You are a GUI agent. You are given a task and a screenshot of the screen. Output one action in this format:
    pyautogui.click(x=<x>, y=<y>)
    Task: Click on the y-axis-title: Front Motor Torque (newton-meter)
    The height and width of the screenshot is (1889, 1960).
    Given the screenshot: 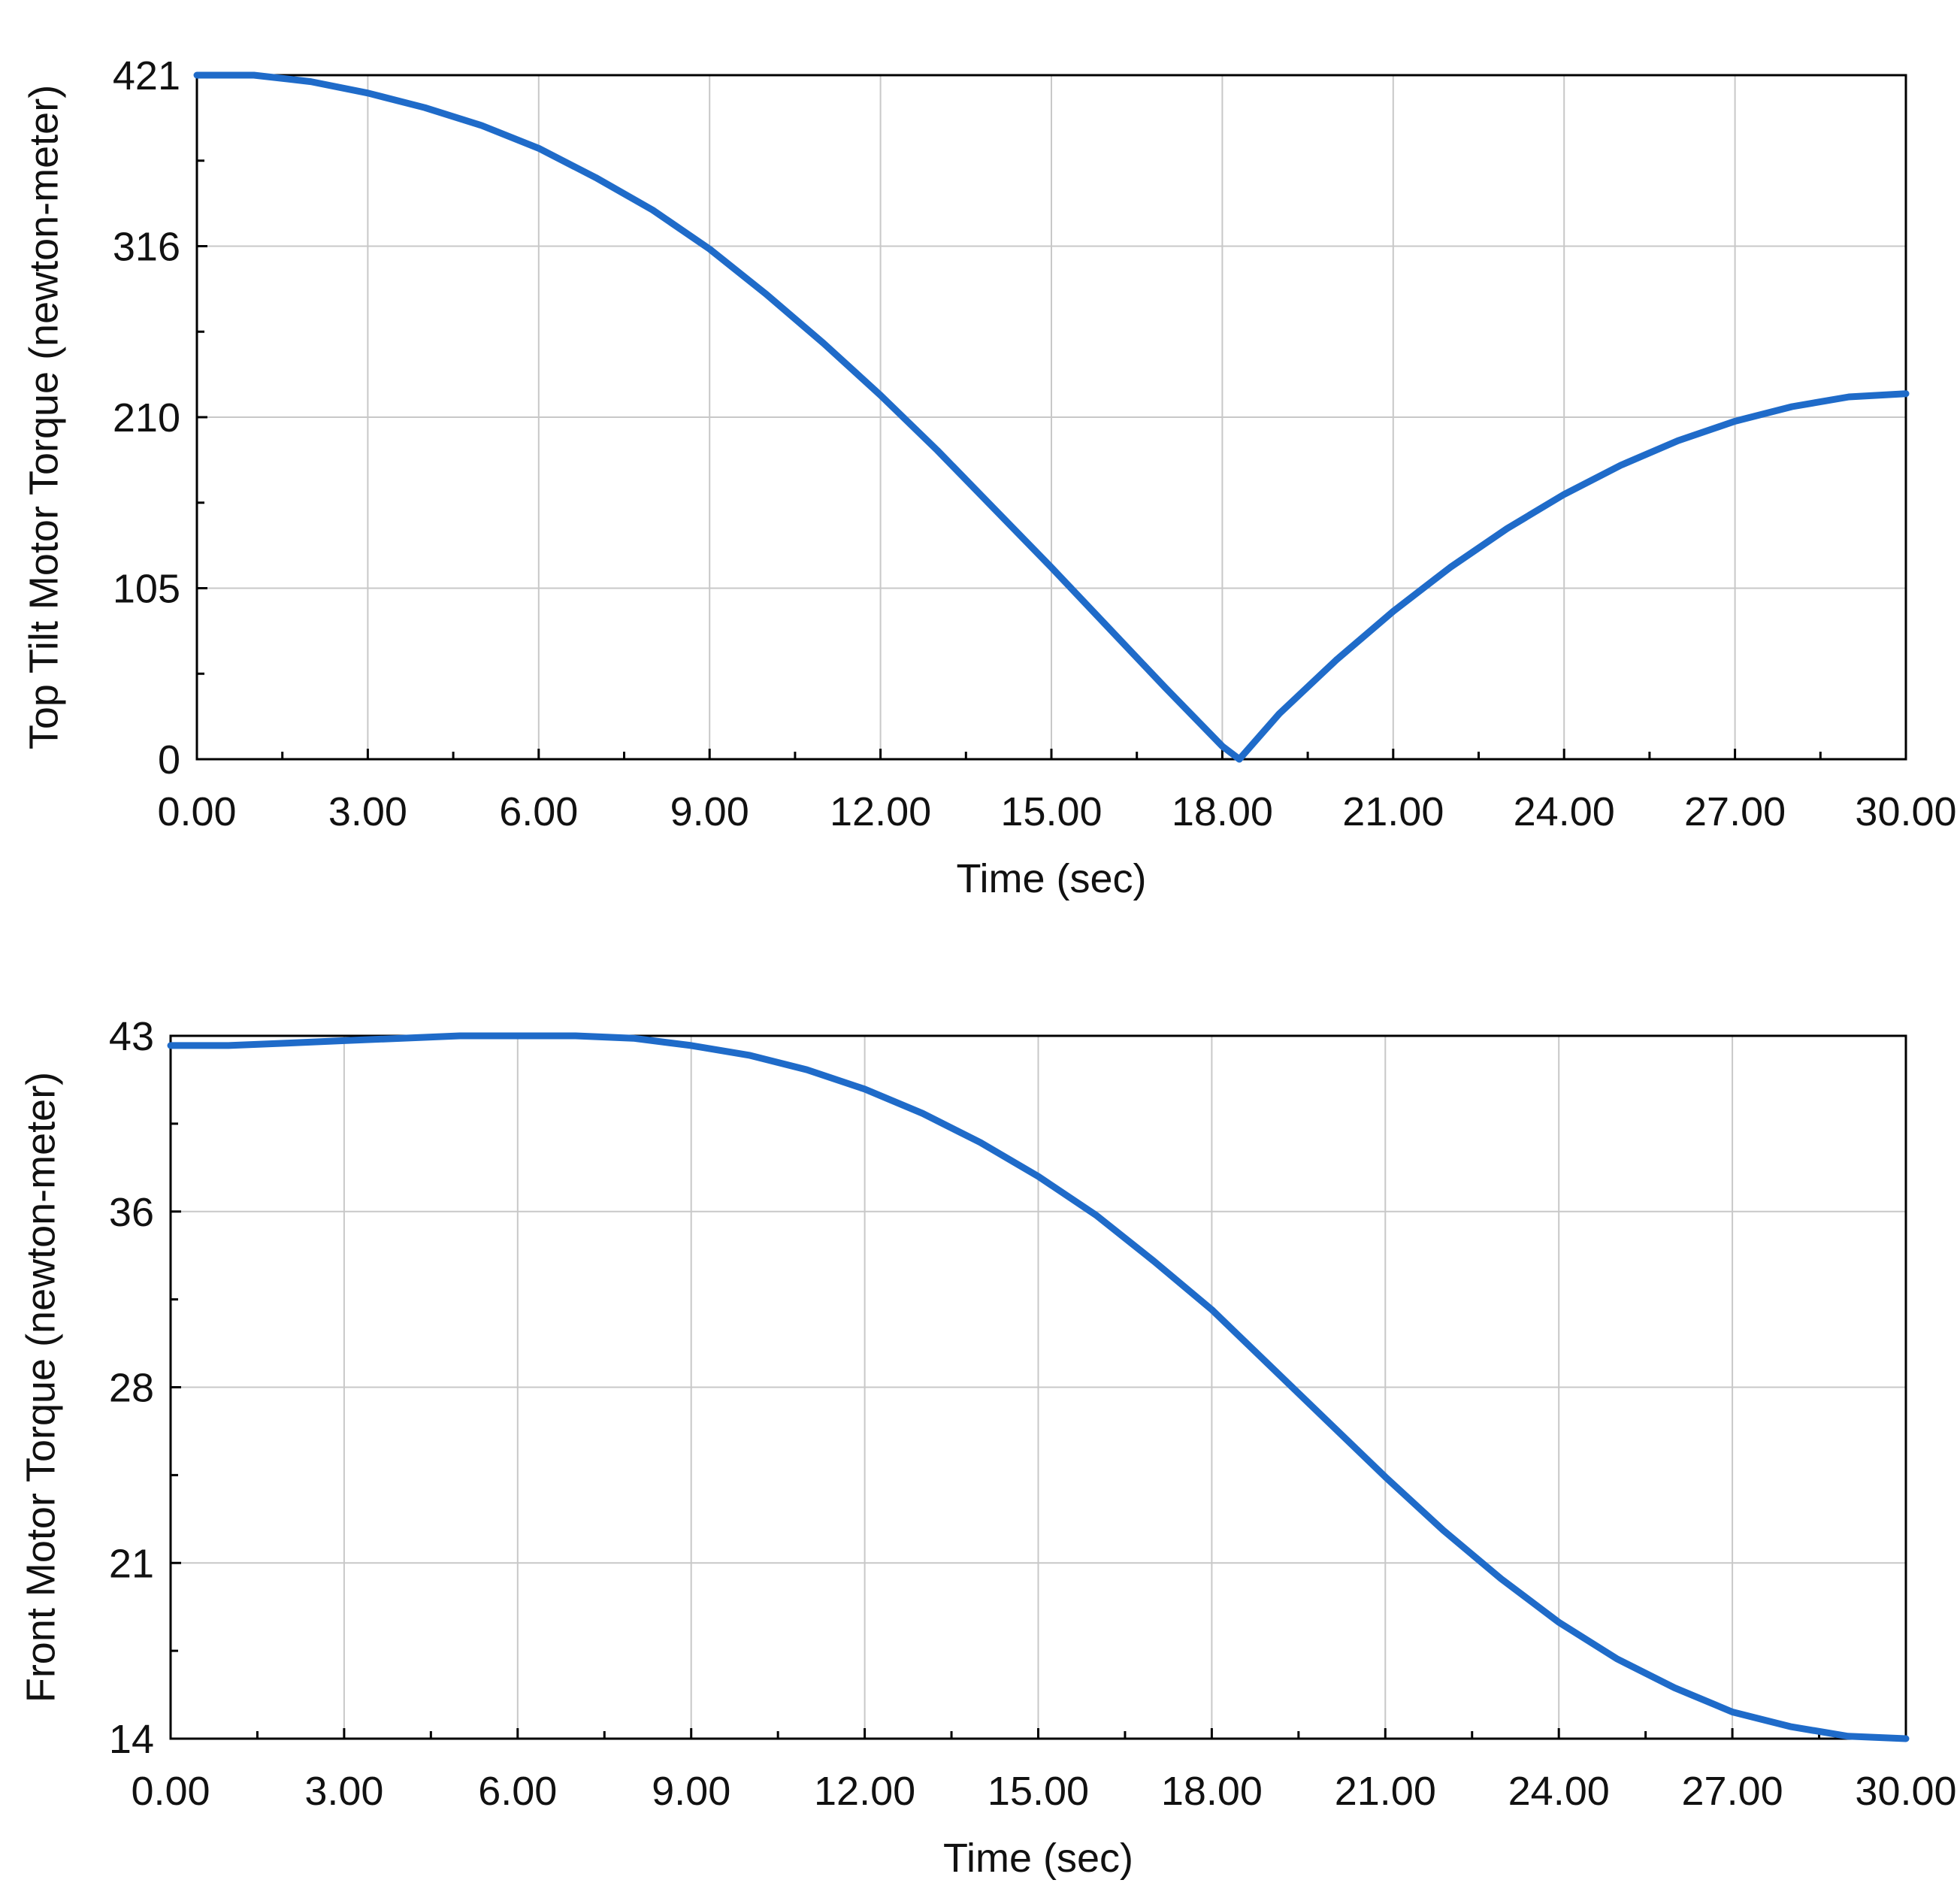 What is the action you would take?
    pyautogui.click(x=40, y=1388)
    